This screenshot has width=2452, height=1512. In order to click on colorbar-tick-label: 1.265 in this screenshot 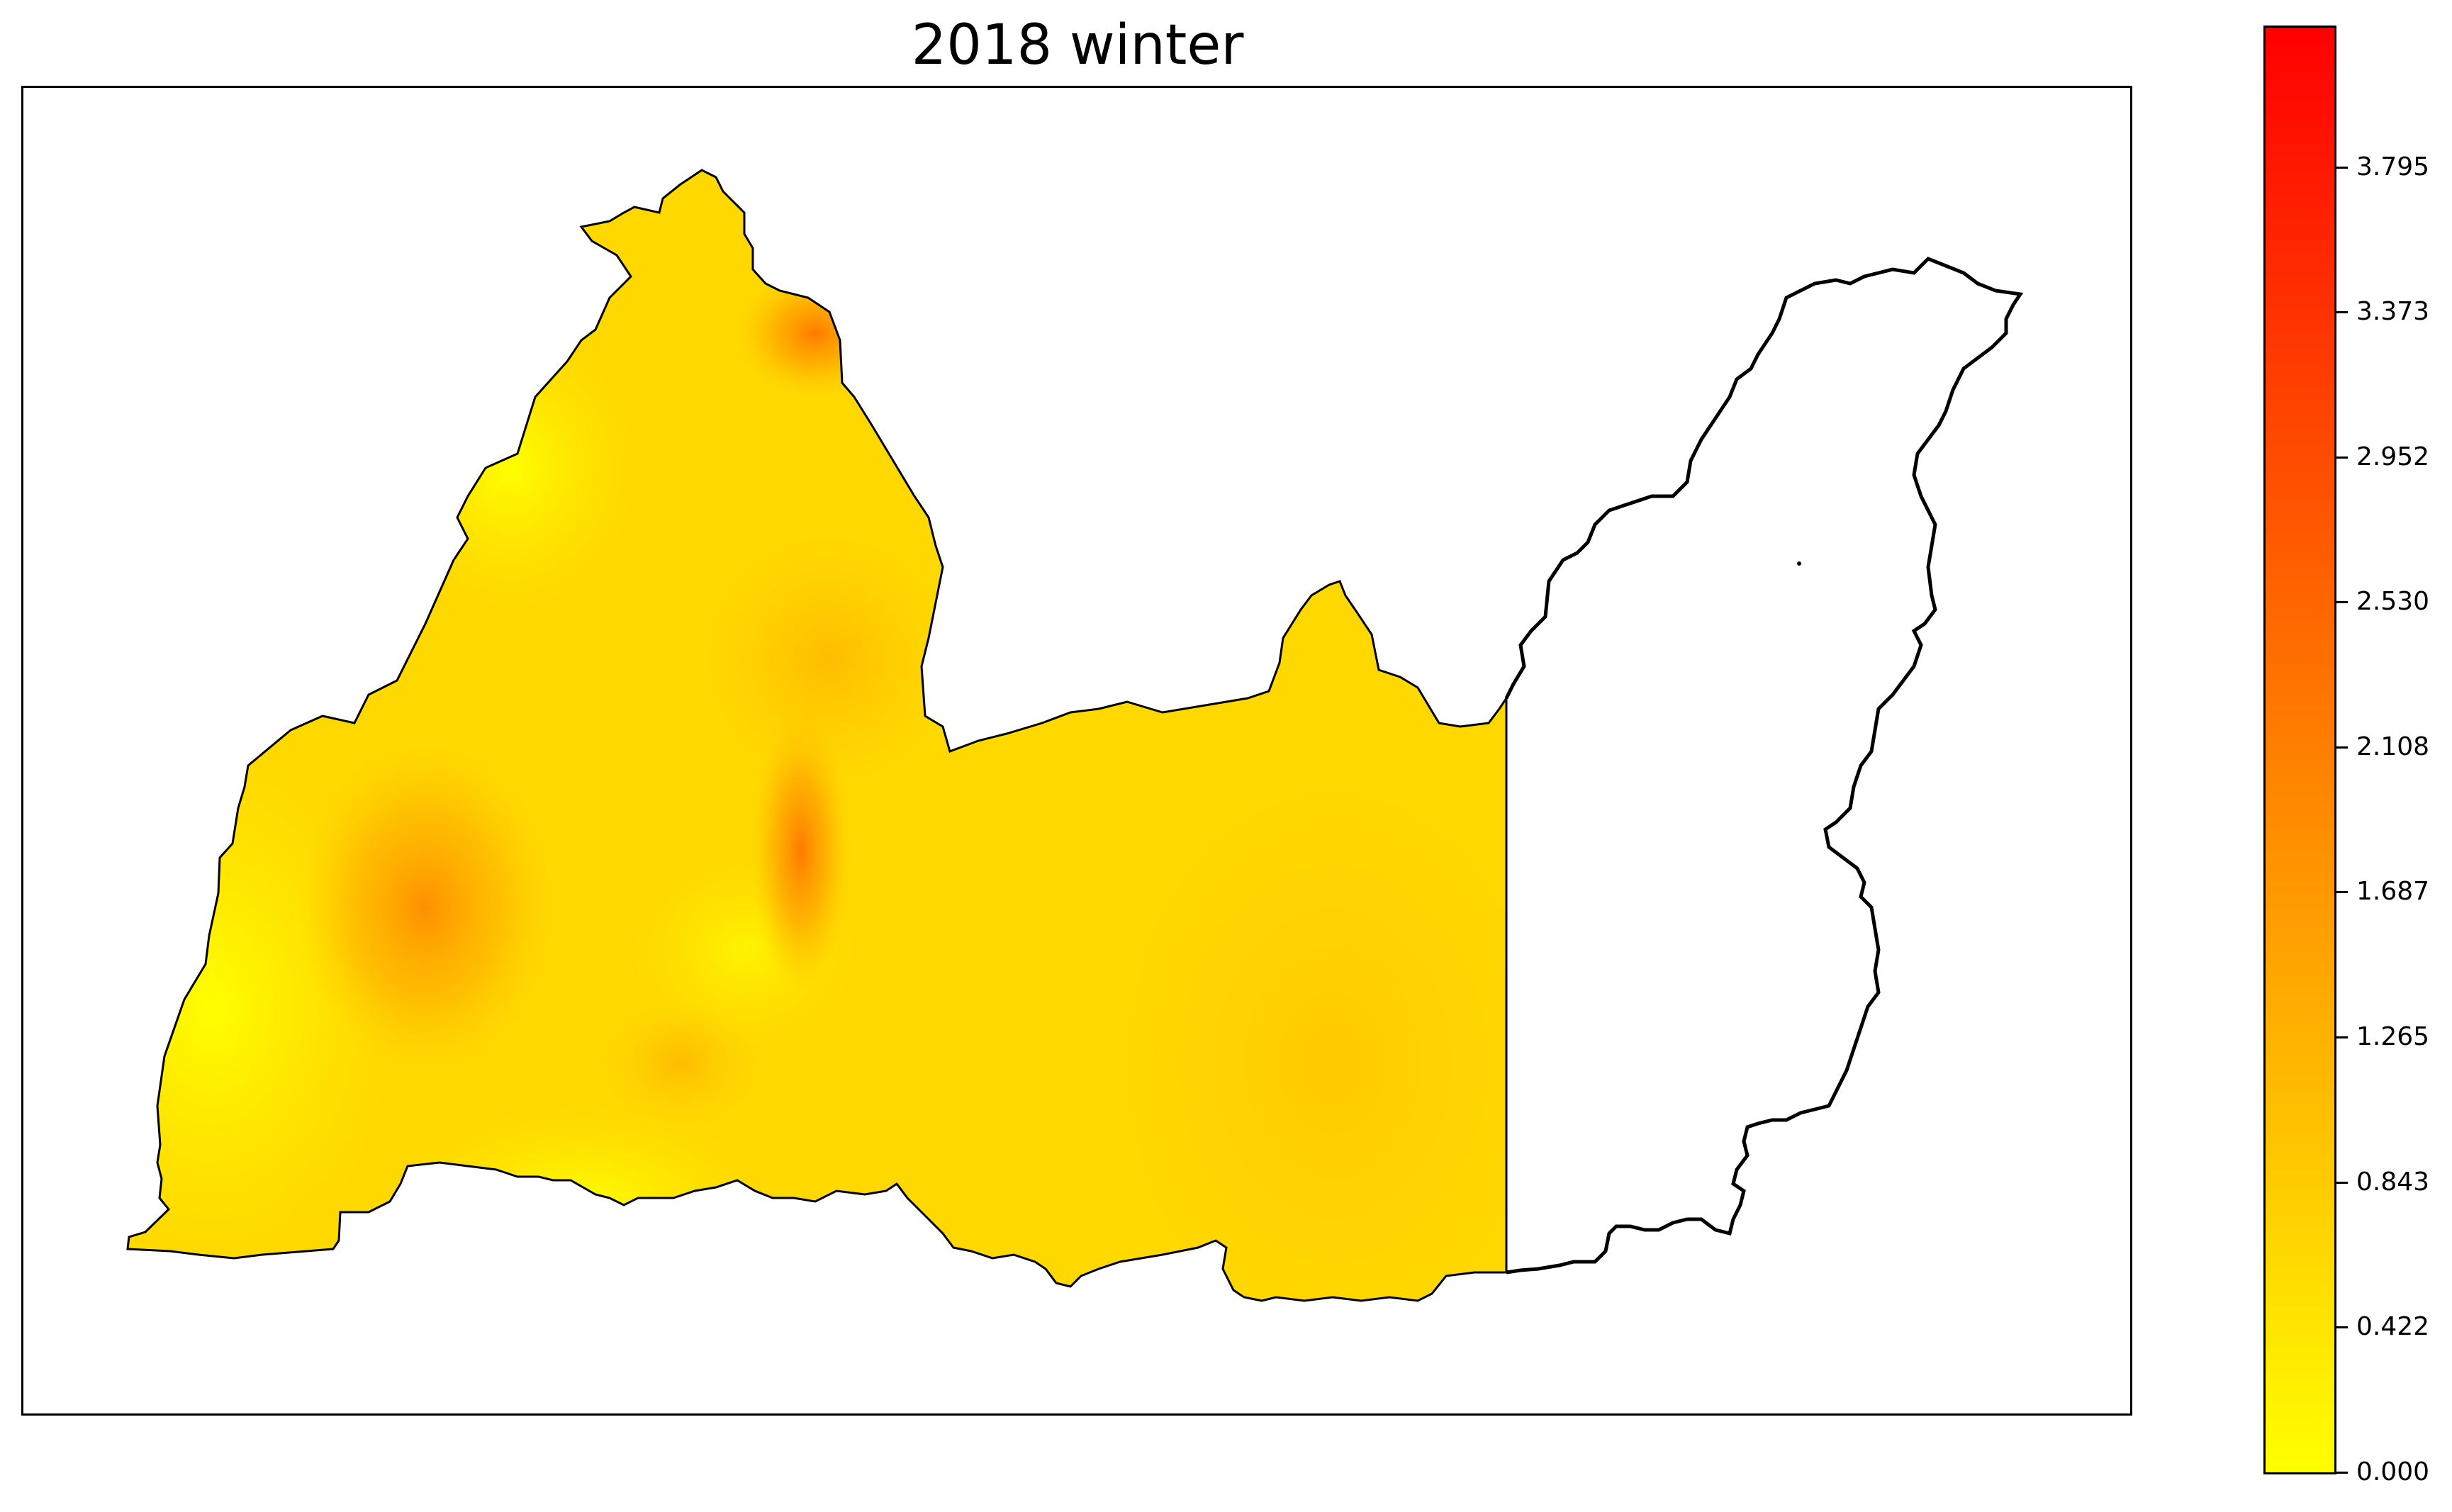, I will do `click(2393, 1037)`.